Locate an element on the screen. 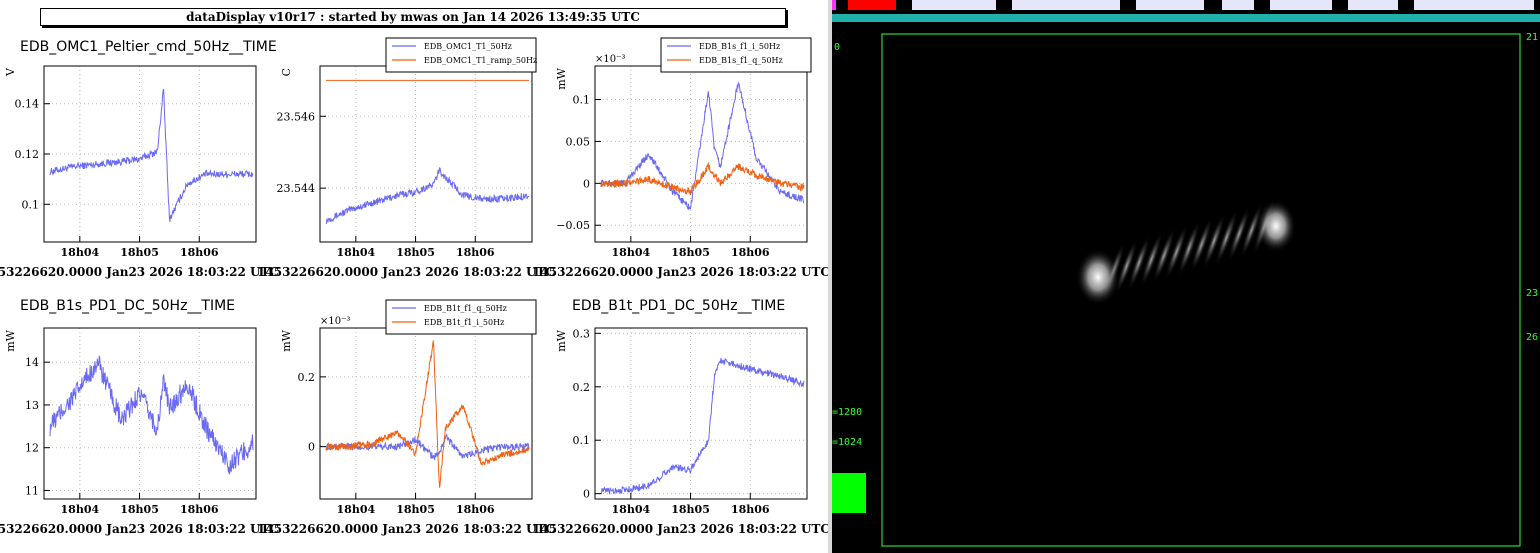 Image resolution: width=1540 pixels, height=553 pixels. y-tick-label: 23.544 is located at coordinates (296, 188).